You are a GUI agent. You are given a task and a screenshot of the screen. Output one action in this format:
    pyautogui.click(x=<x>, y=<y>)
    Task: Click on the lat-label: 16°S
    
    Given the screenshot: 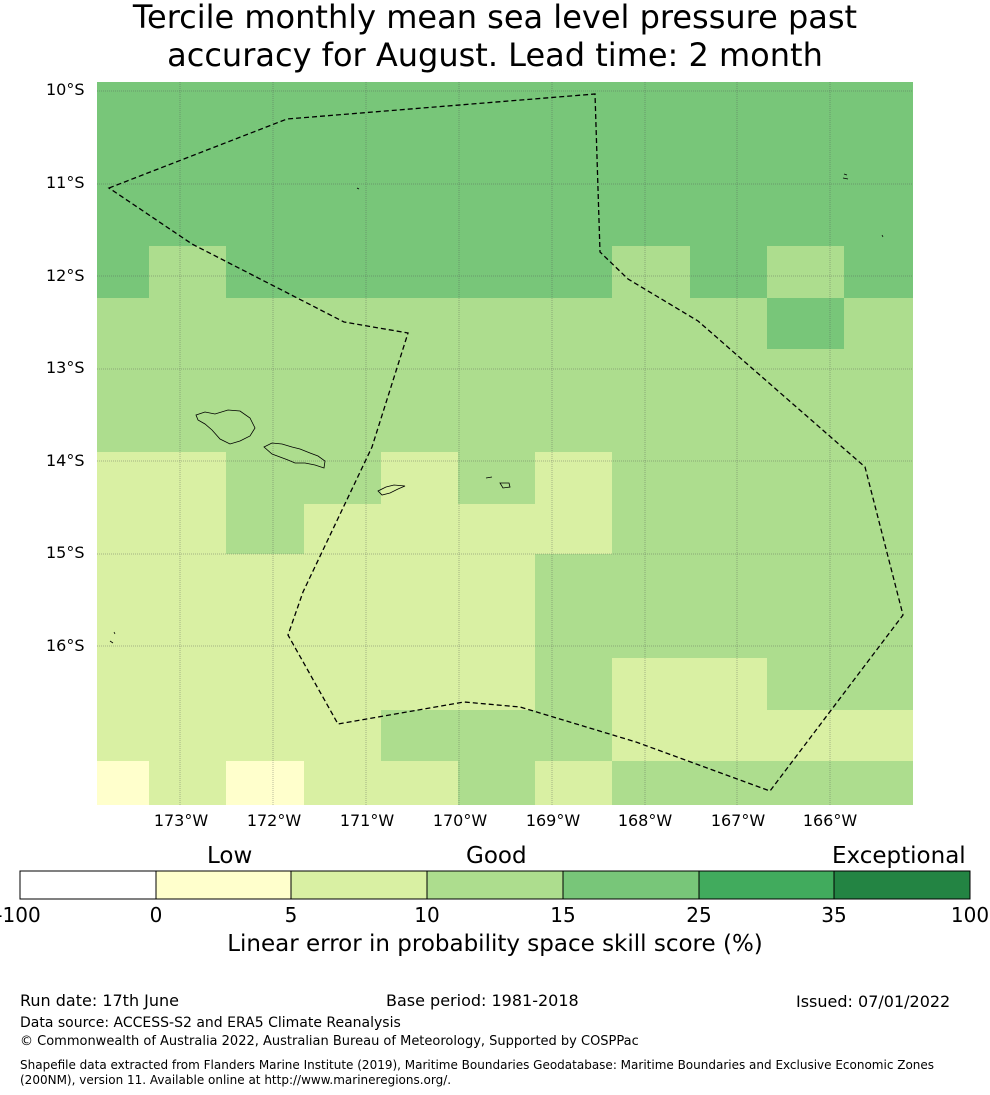 What is the action you would take?
    pyautogui.click(x=65, y=645)
    